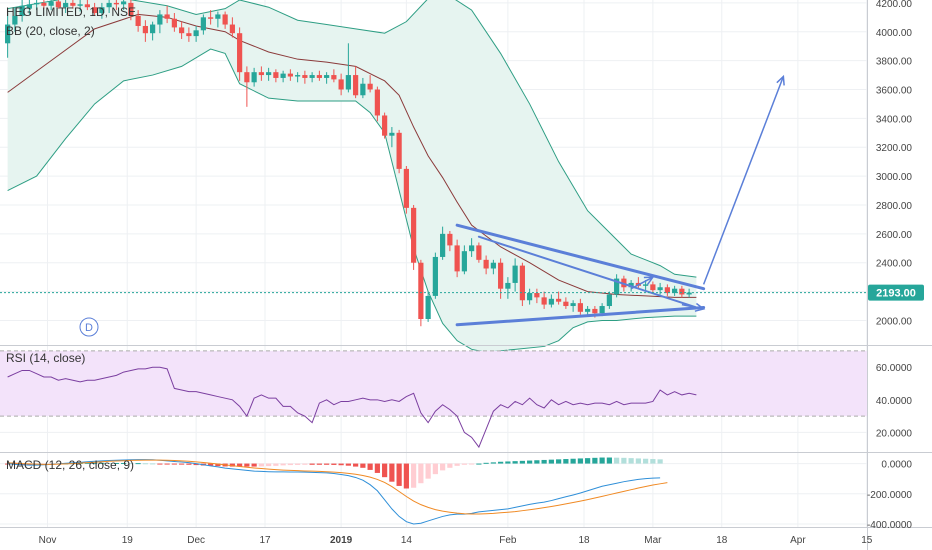 The height and width of the screenshot is (550, 932). I want to click on macd-line, so click(334, 492).